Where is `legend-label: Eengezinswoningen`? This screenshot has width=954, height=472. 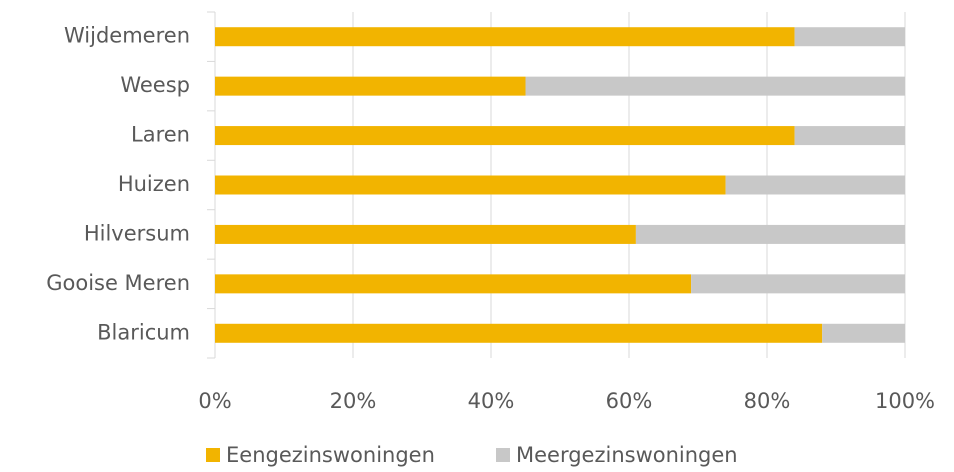 legend-label: Eengezinswoningen is located at coordinates (330, 455).